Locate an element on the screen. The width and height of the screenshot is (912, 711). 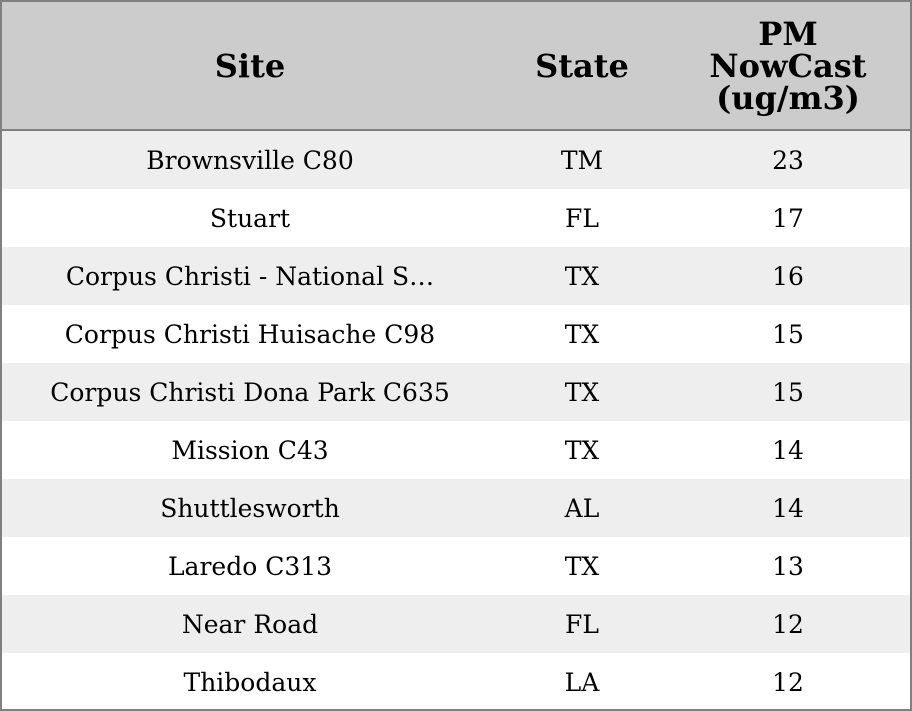
cell-site: Brownsville C80 is located at coordinates (250, 160).